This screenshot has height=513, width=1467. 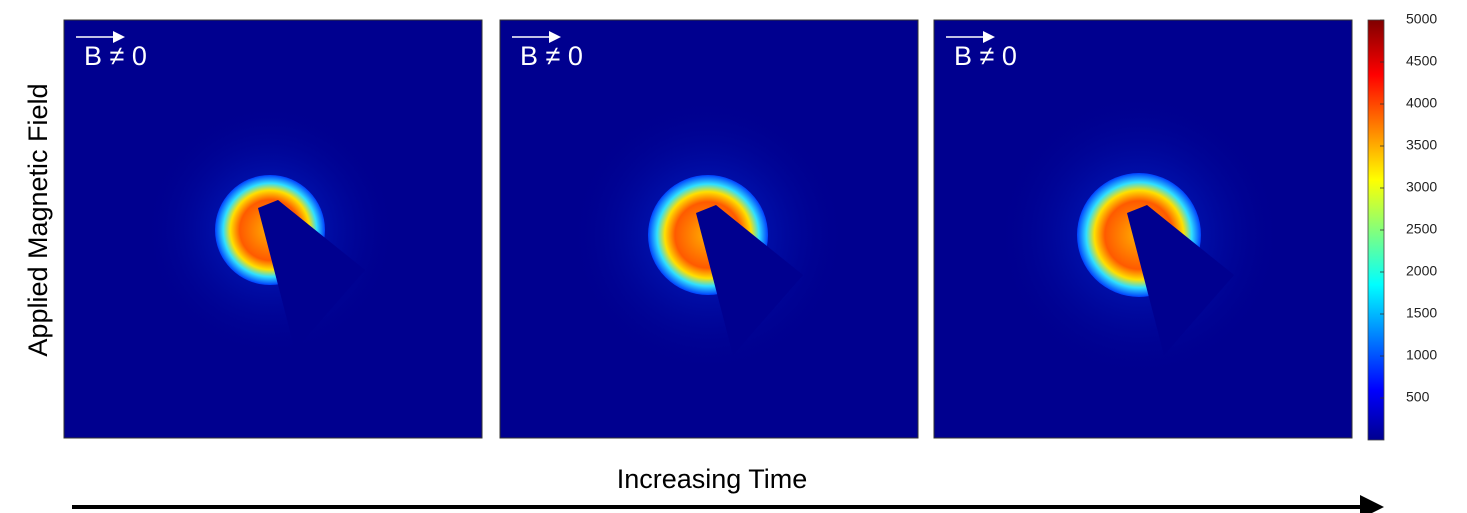 I want to click on x-label: Increasing Time, so click(x=712, y=479).